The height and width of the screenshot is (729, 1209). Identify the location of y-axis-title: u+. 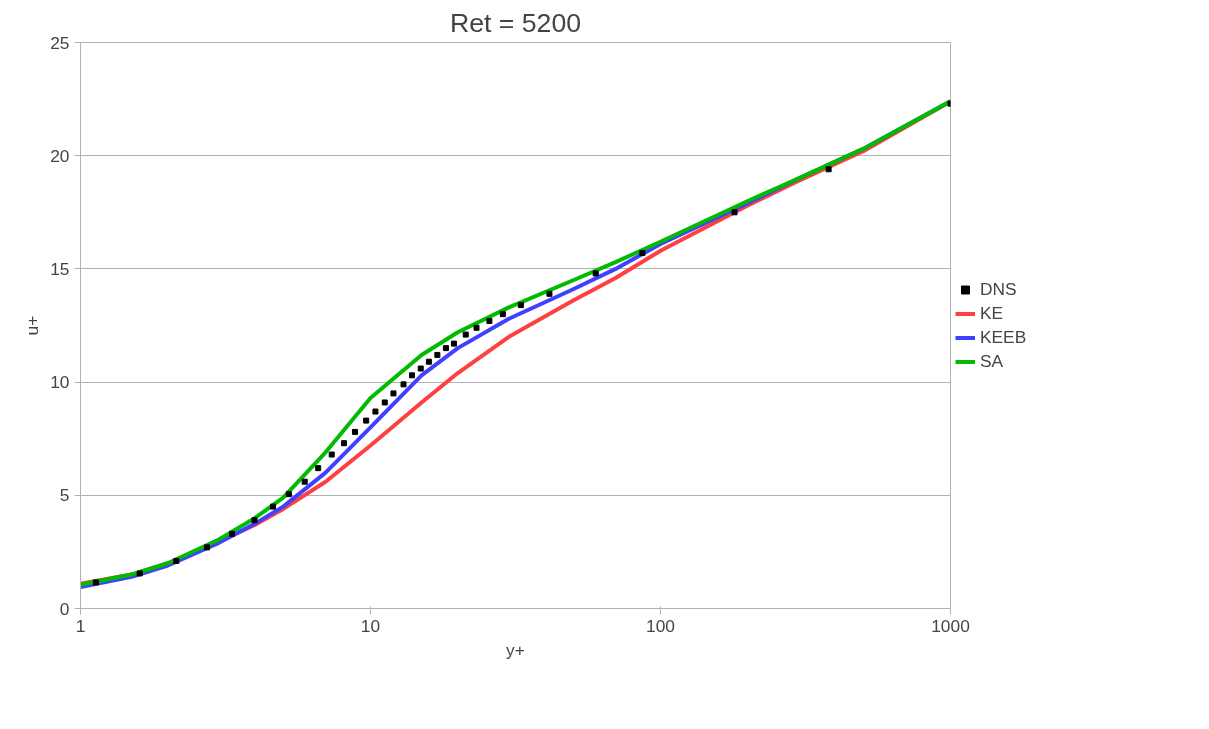
(32, 325).